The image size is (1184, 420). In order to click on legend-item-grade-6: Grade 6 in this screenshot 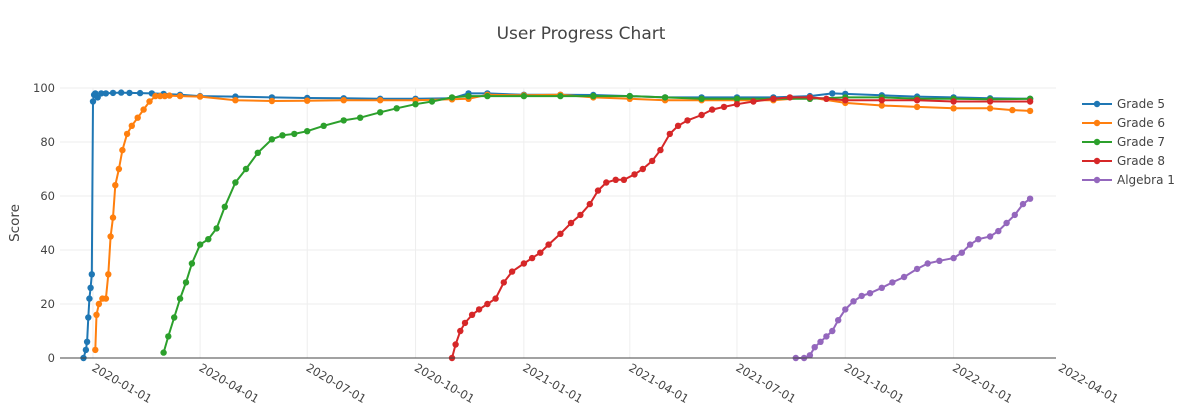, I will do `click(1123, 123)`.